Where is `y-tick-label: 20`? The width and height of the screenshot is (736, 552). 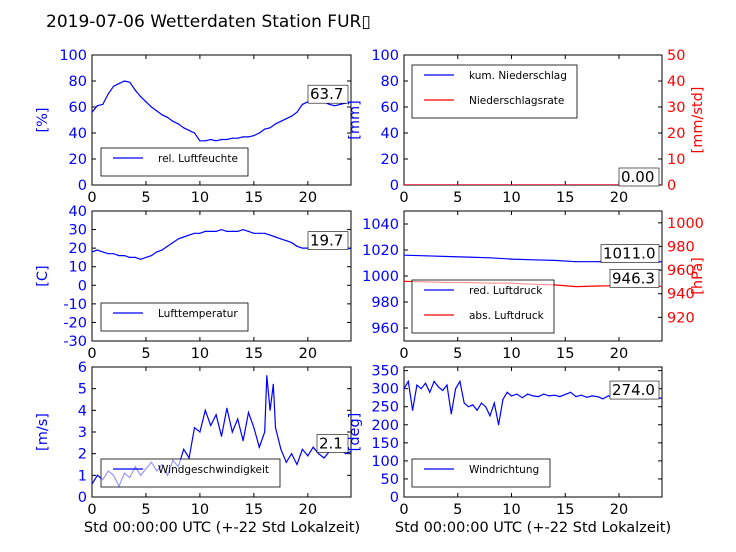 y-tick-label: 20 is located at coordinates (390, 160).